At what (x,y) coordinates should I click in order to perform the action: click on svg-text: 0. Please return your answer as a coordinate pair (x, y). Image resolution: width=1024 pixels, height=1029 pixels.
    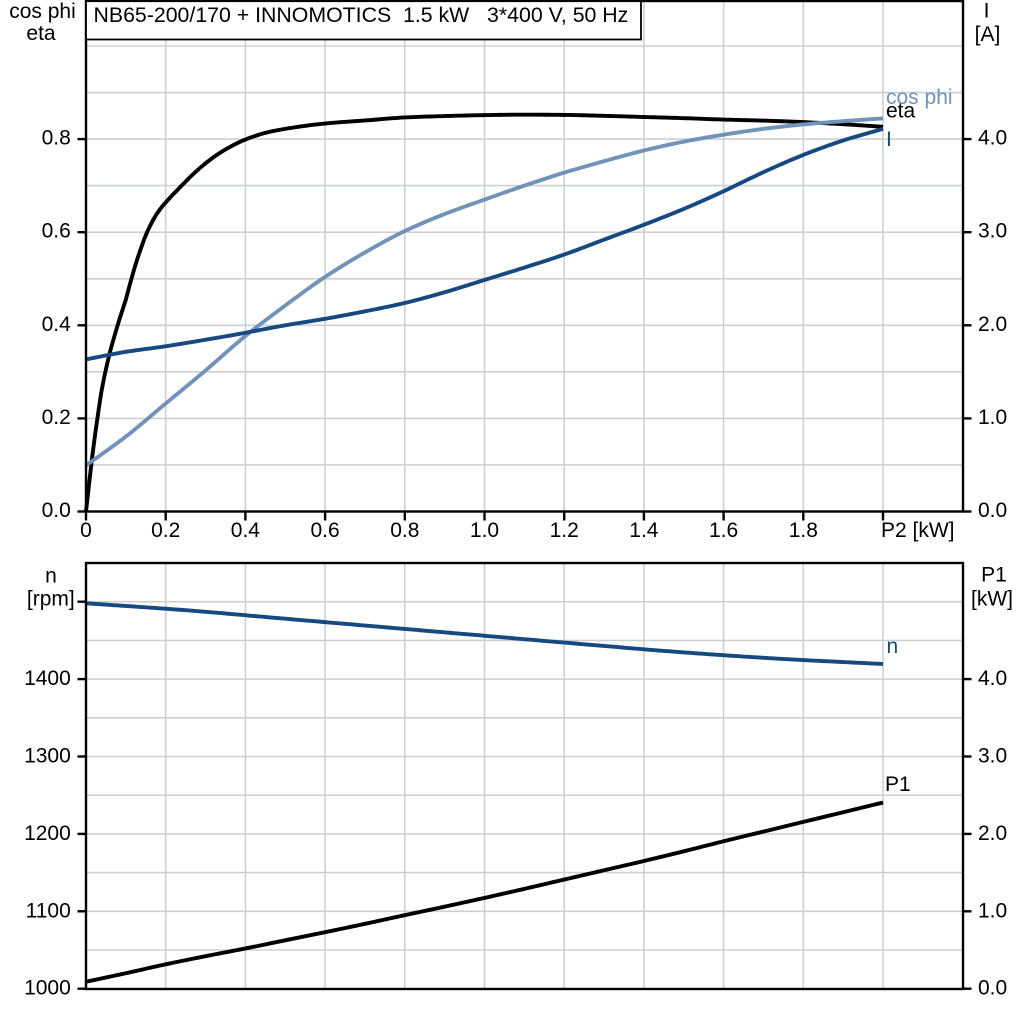
    Looking at the image, I should click on (86, 530).